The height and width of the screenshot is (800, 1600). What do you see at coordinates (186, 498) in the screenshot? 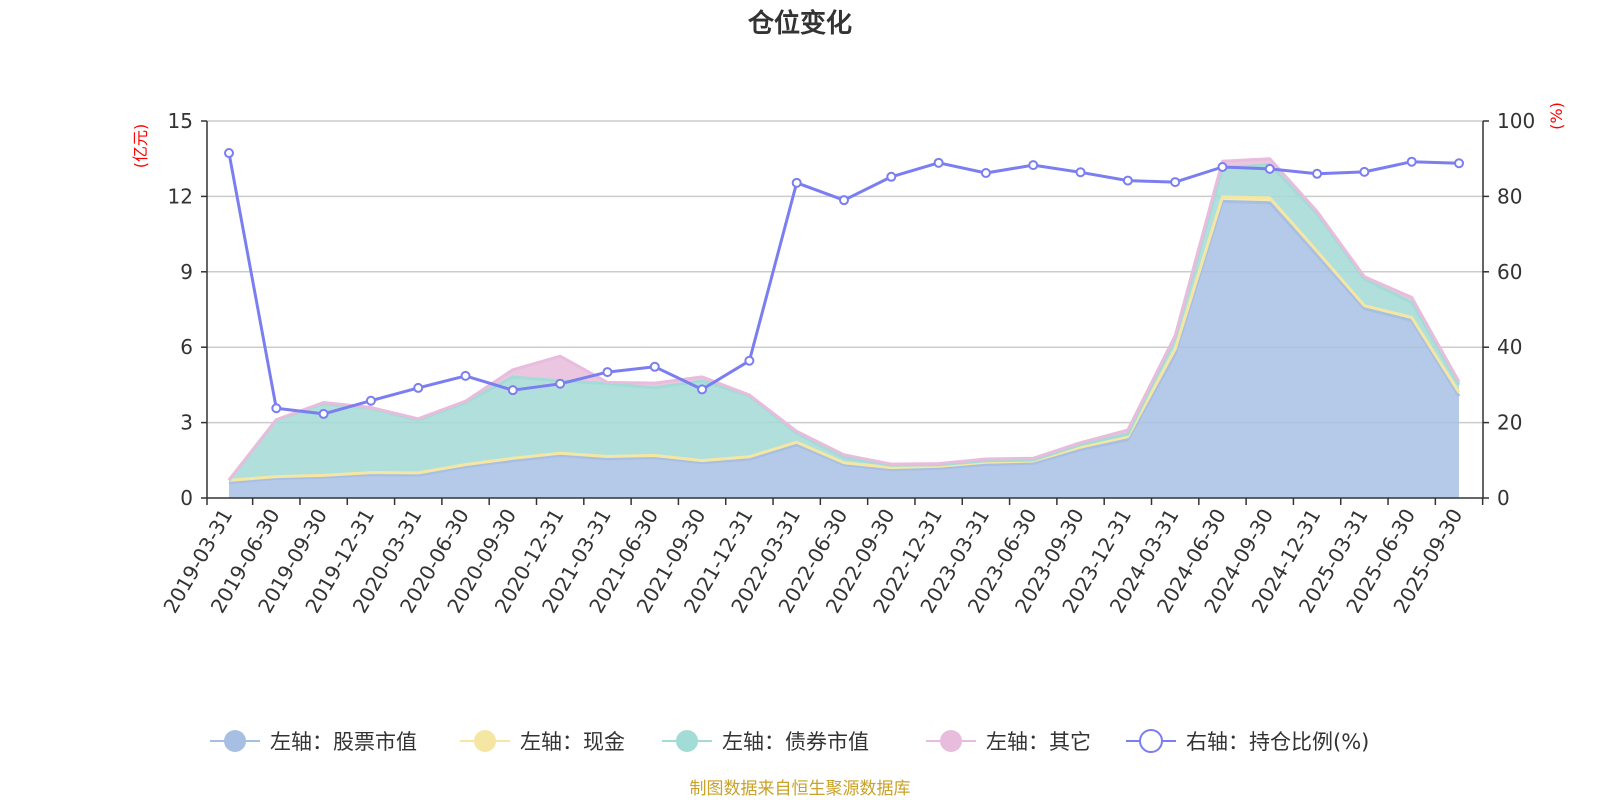
I see `left-tick-label: 0` at bounding box center [186, 498].